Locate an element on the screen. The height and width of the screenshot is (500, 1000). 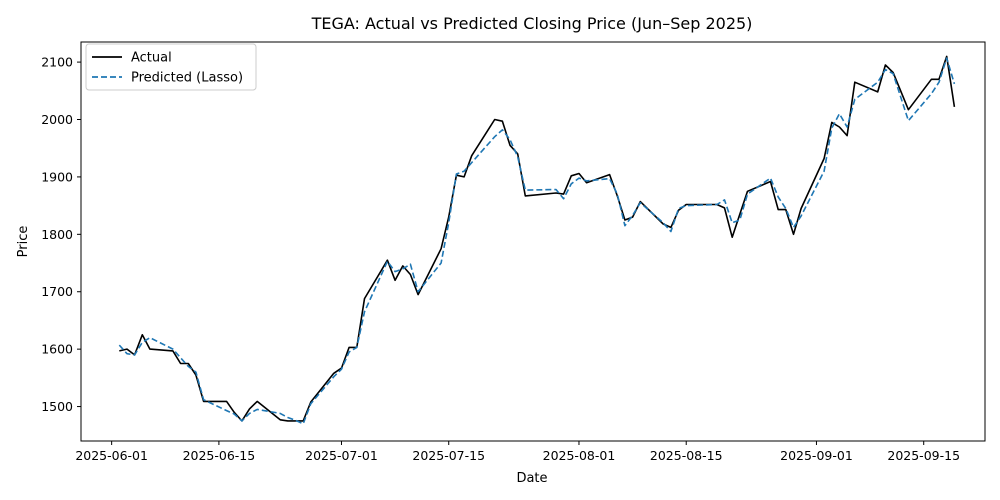
y-tick-label: 1500 is located at coordinates (57, 406).